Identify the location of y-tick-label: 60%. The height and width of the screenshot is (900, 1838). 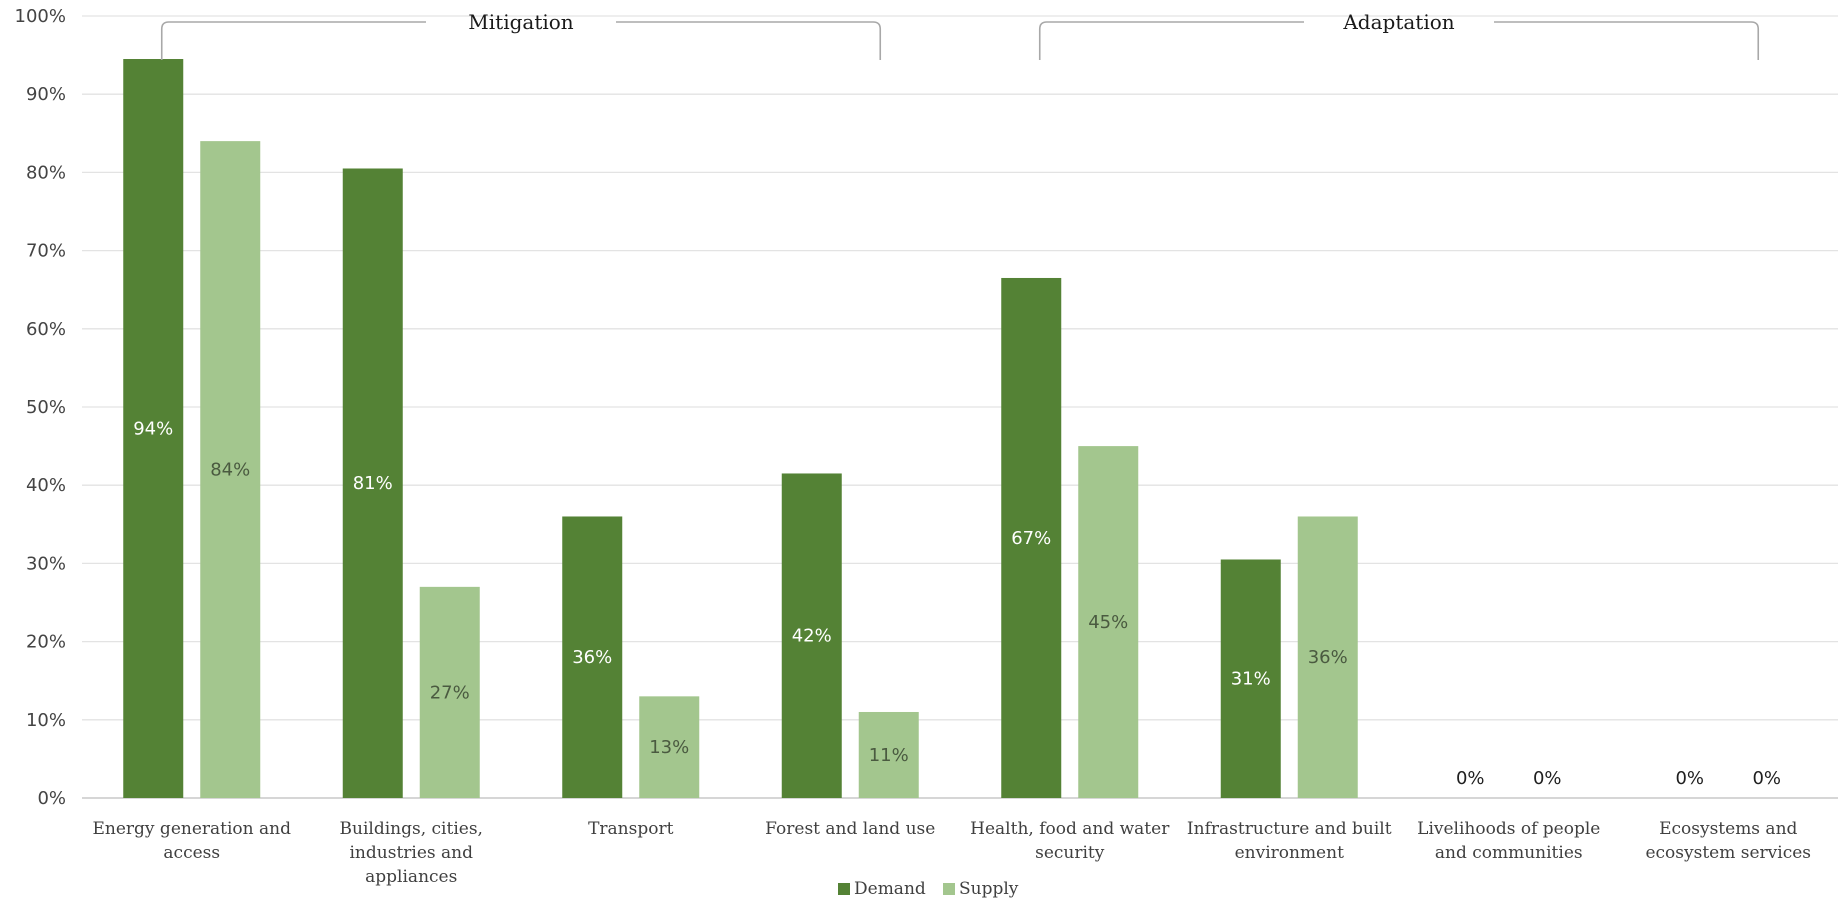
(46, 329).